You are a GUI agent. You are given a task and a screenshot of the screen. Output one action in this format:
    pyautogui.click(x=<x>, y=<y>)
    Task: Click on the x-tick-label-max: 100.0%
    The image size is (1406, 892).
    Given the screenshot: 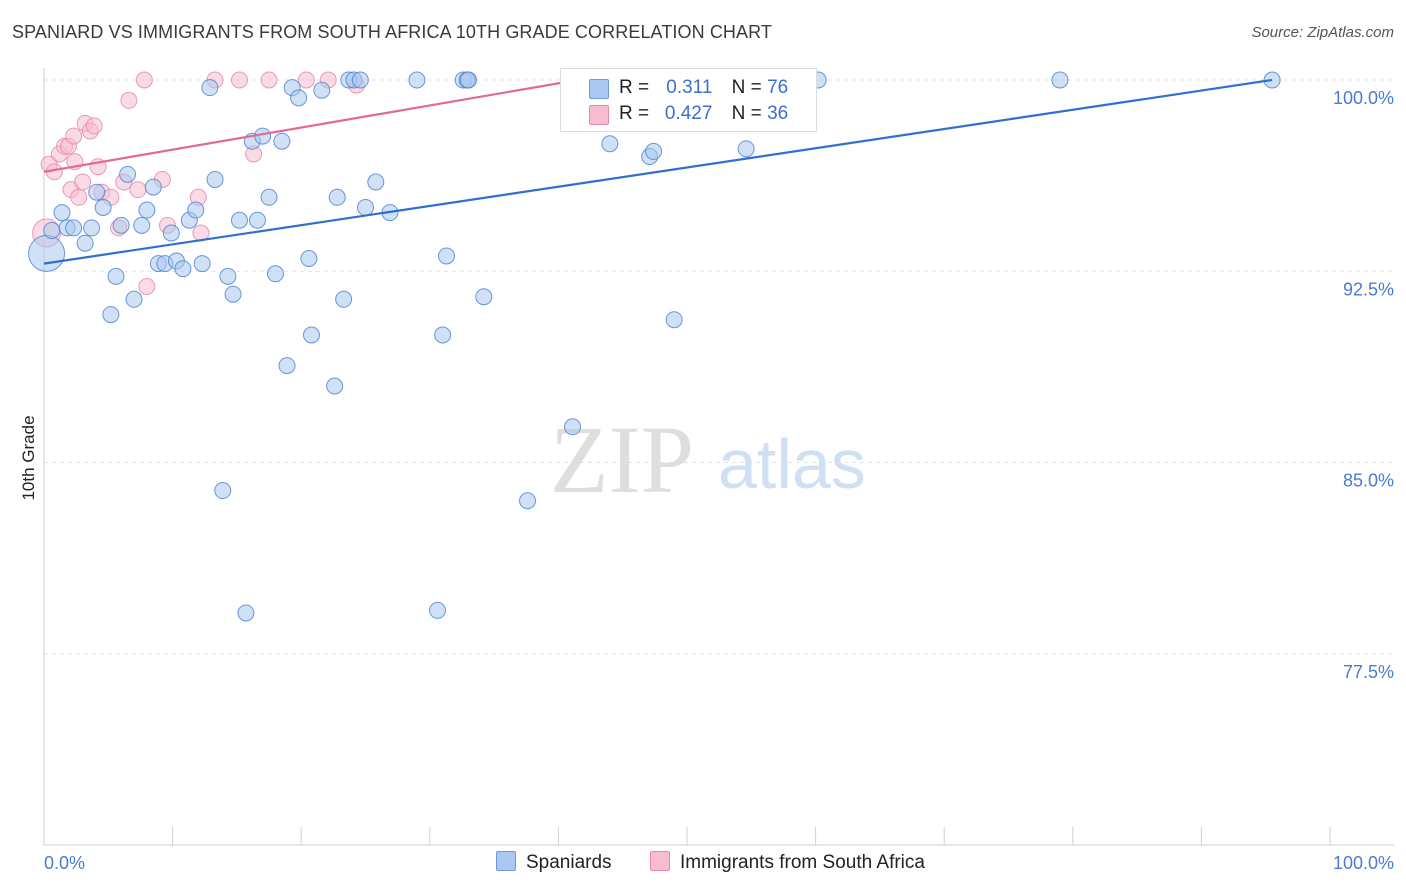 What is the action you would take?
    pyautogui.click(x=1363, y=863)
    